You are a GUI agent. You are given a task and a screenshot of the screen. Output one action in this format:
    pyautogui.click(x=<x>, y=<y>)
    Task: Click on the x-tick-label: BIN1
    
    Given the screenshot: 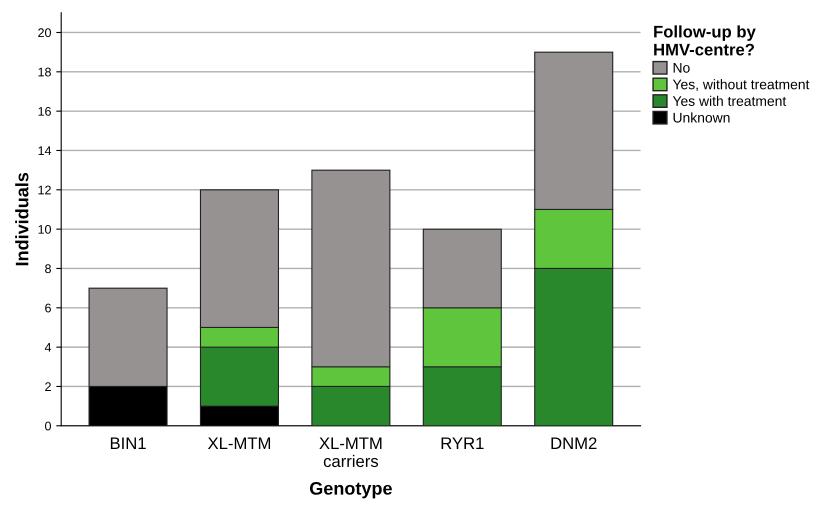 What is the action you would take?
    pyautogui.click(x=128, y=443)
    